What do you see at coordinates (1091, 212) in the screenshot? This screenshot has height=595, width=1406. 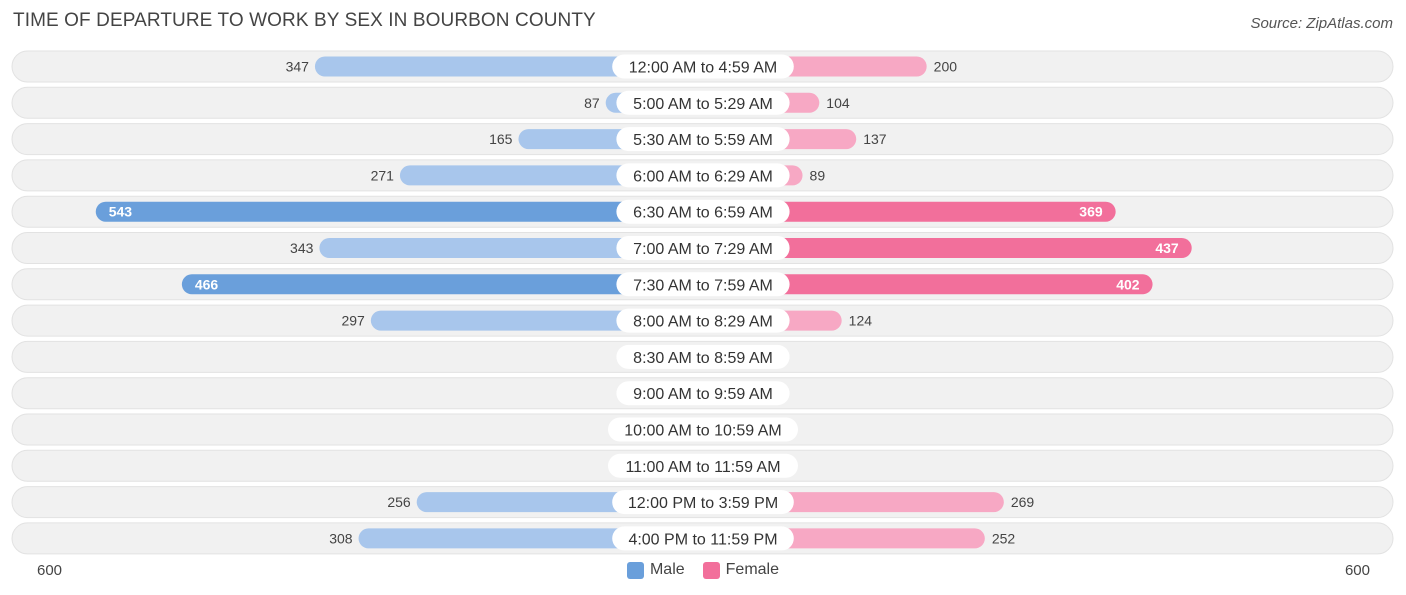 I see `female-value-label: 369` at bounding box center [1091, 212].